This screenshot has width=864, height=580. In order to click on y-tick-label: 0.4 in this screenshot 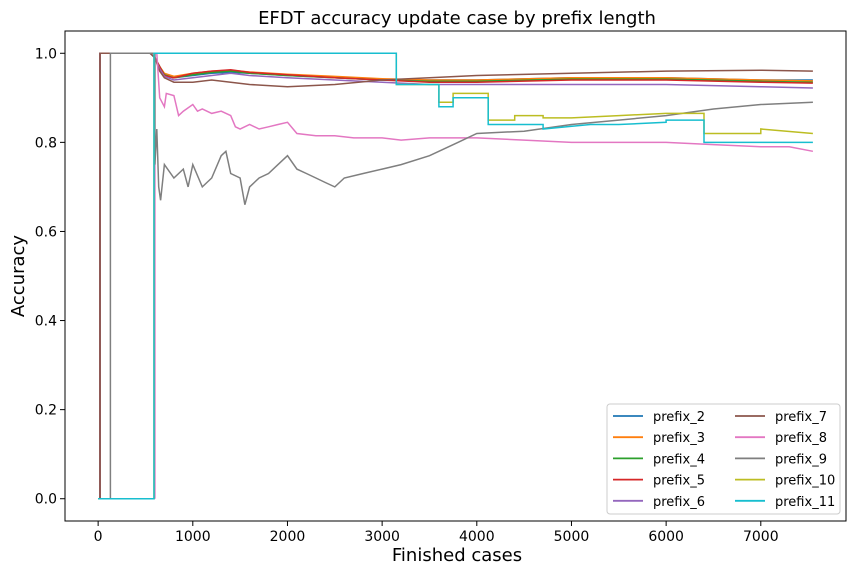, I will do `click(46, 322)`.